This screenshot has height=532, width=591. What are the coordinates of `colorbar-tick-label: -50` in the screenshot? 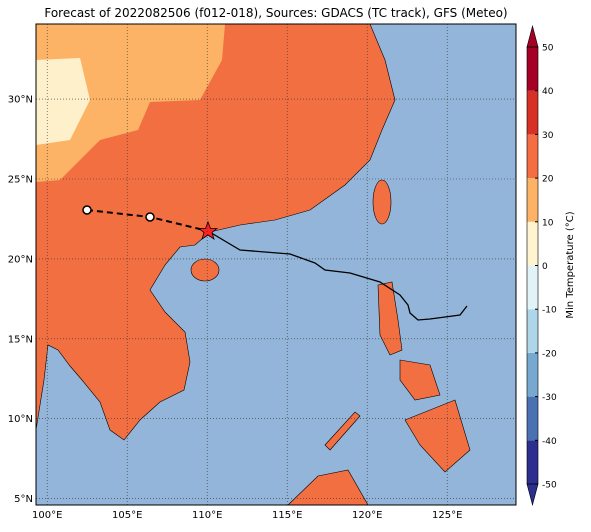 It's located at (549, 486).